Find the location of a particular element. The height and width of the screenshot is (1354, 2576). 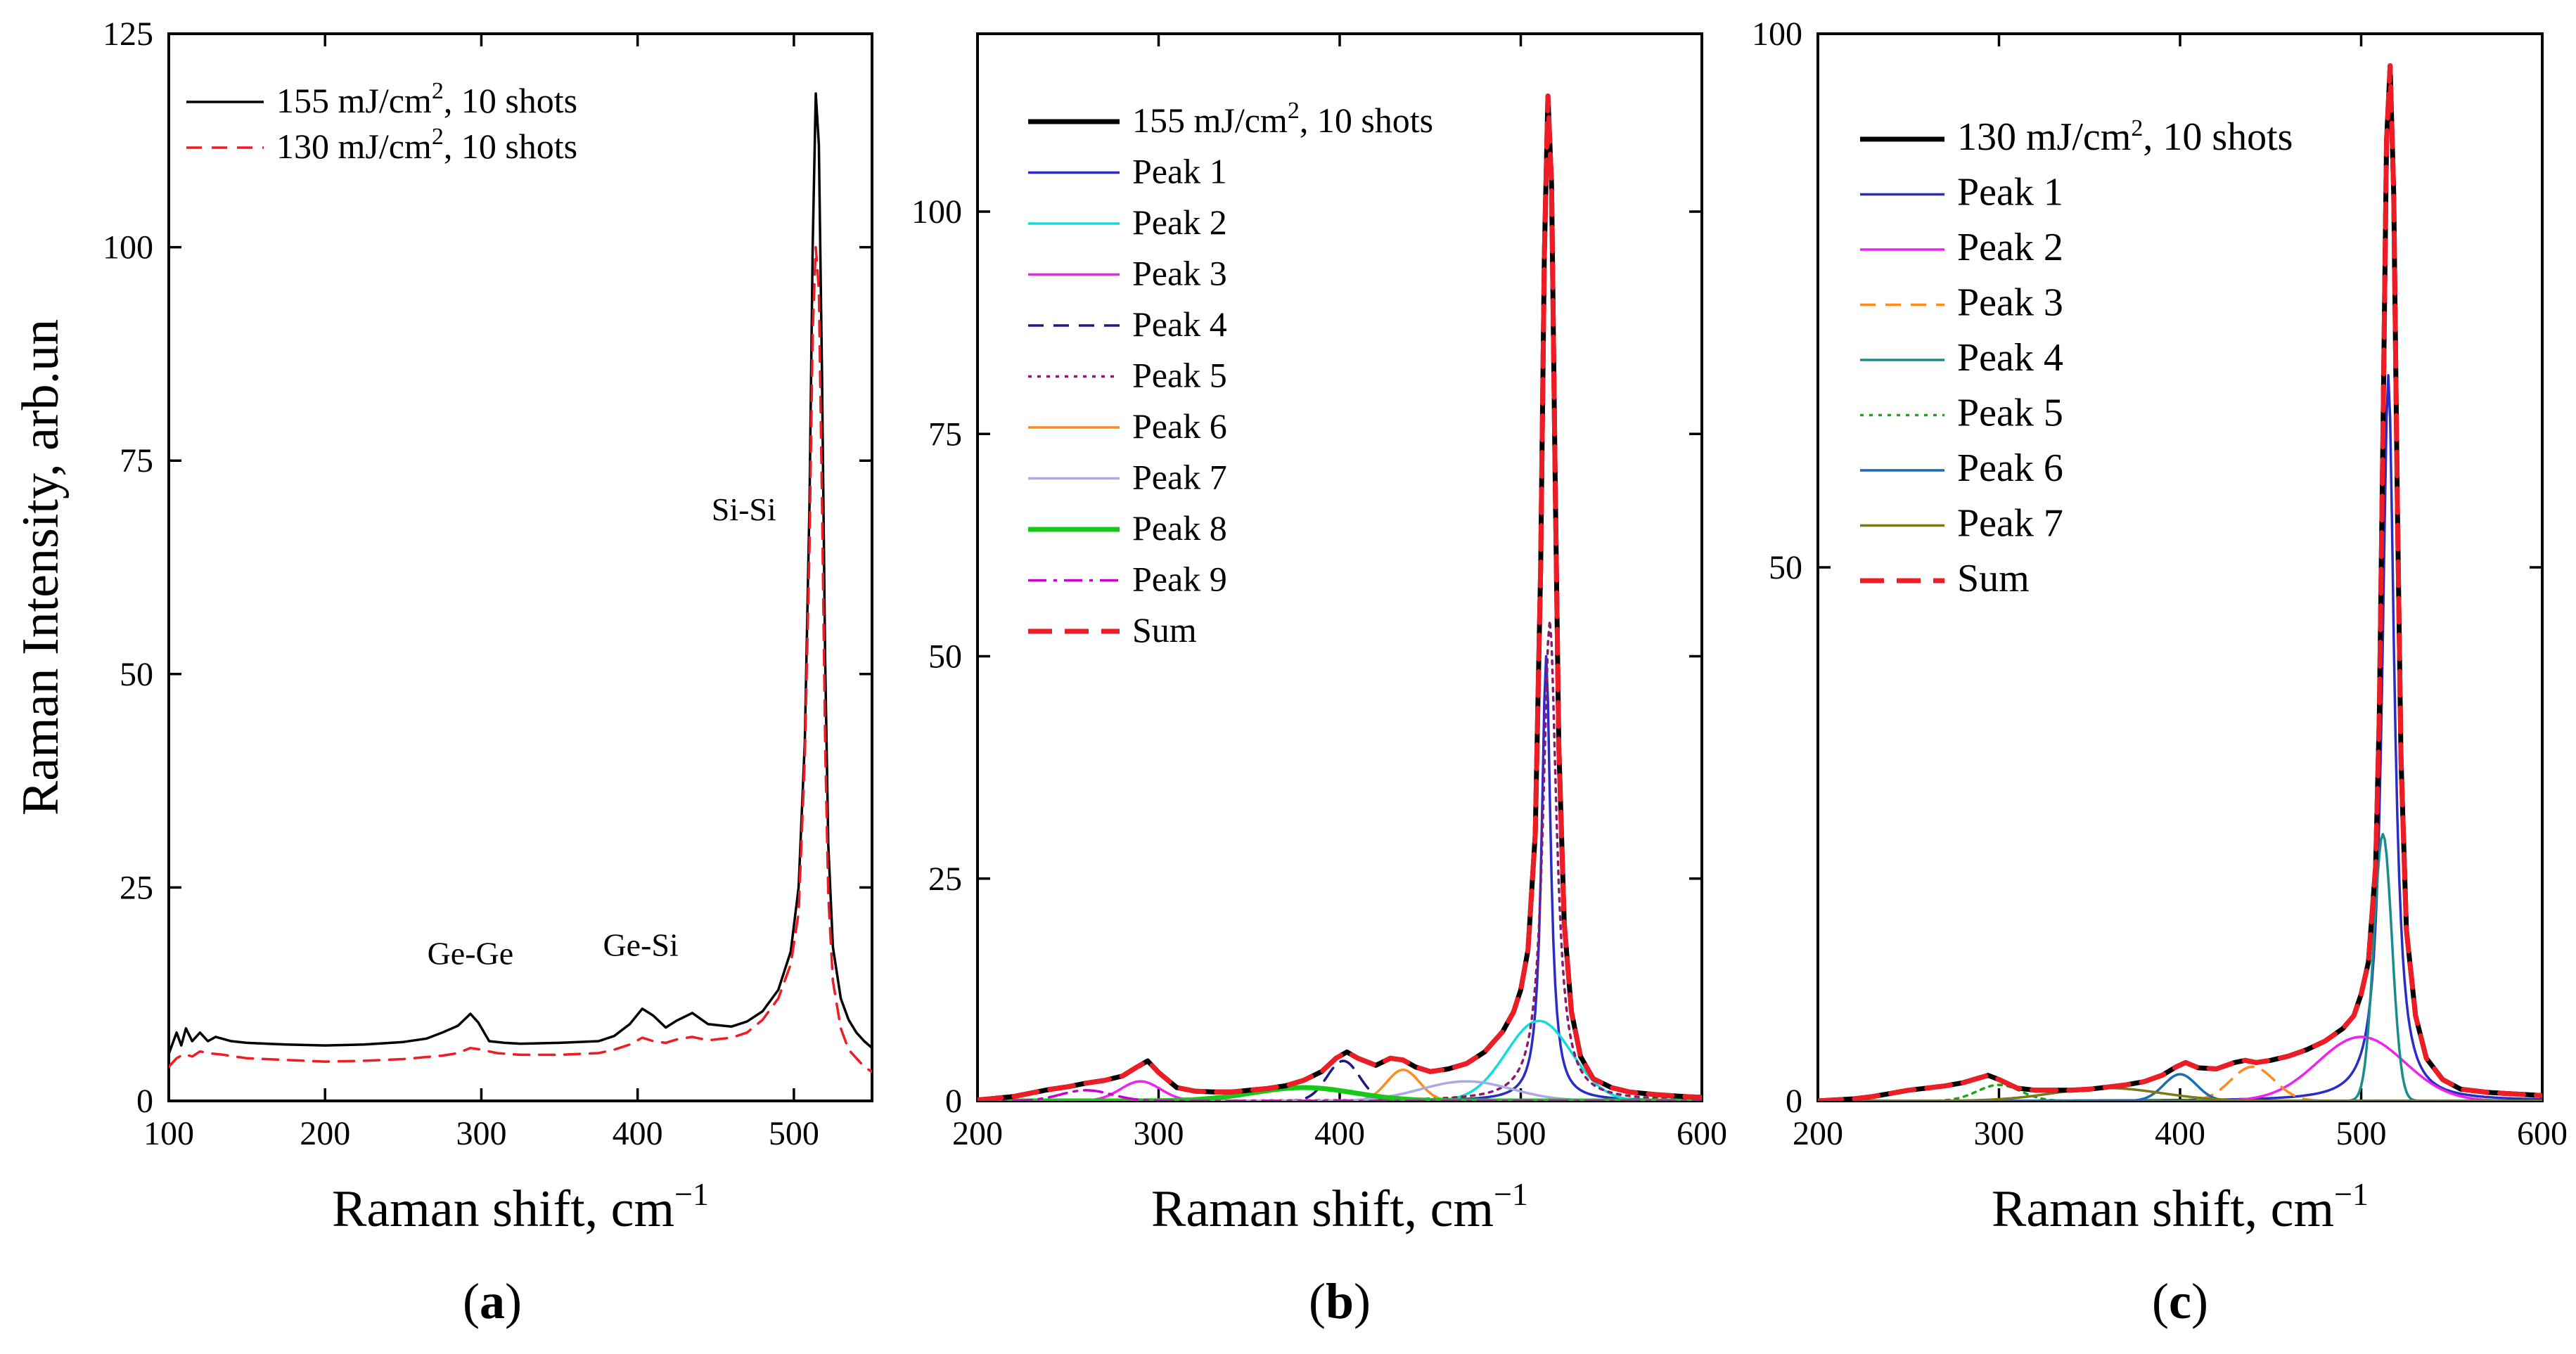

x-axis-label-sup: −1 is located at coordinates (2351, 1194).